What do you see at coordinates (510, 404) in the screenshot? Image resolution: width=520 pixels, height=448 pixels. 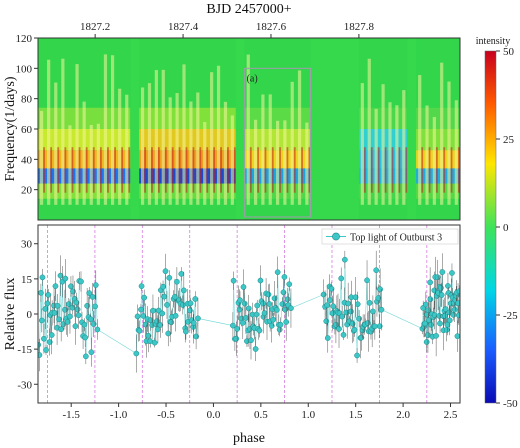 I see `colorbar-tick-label: -50` at bounding box center [510, 404].